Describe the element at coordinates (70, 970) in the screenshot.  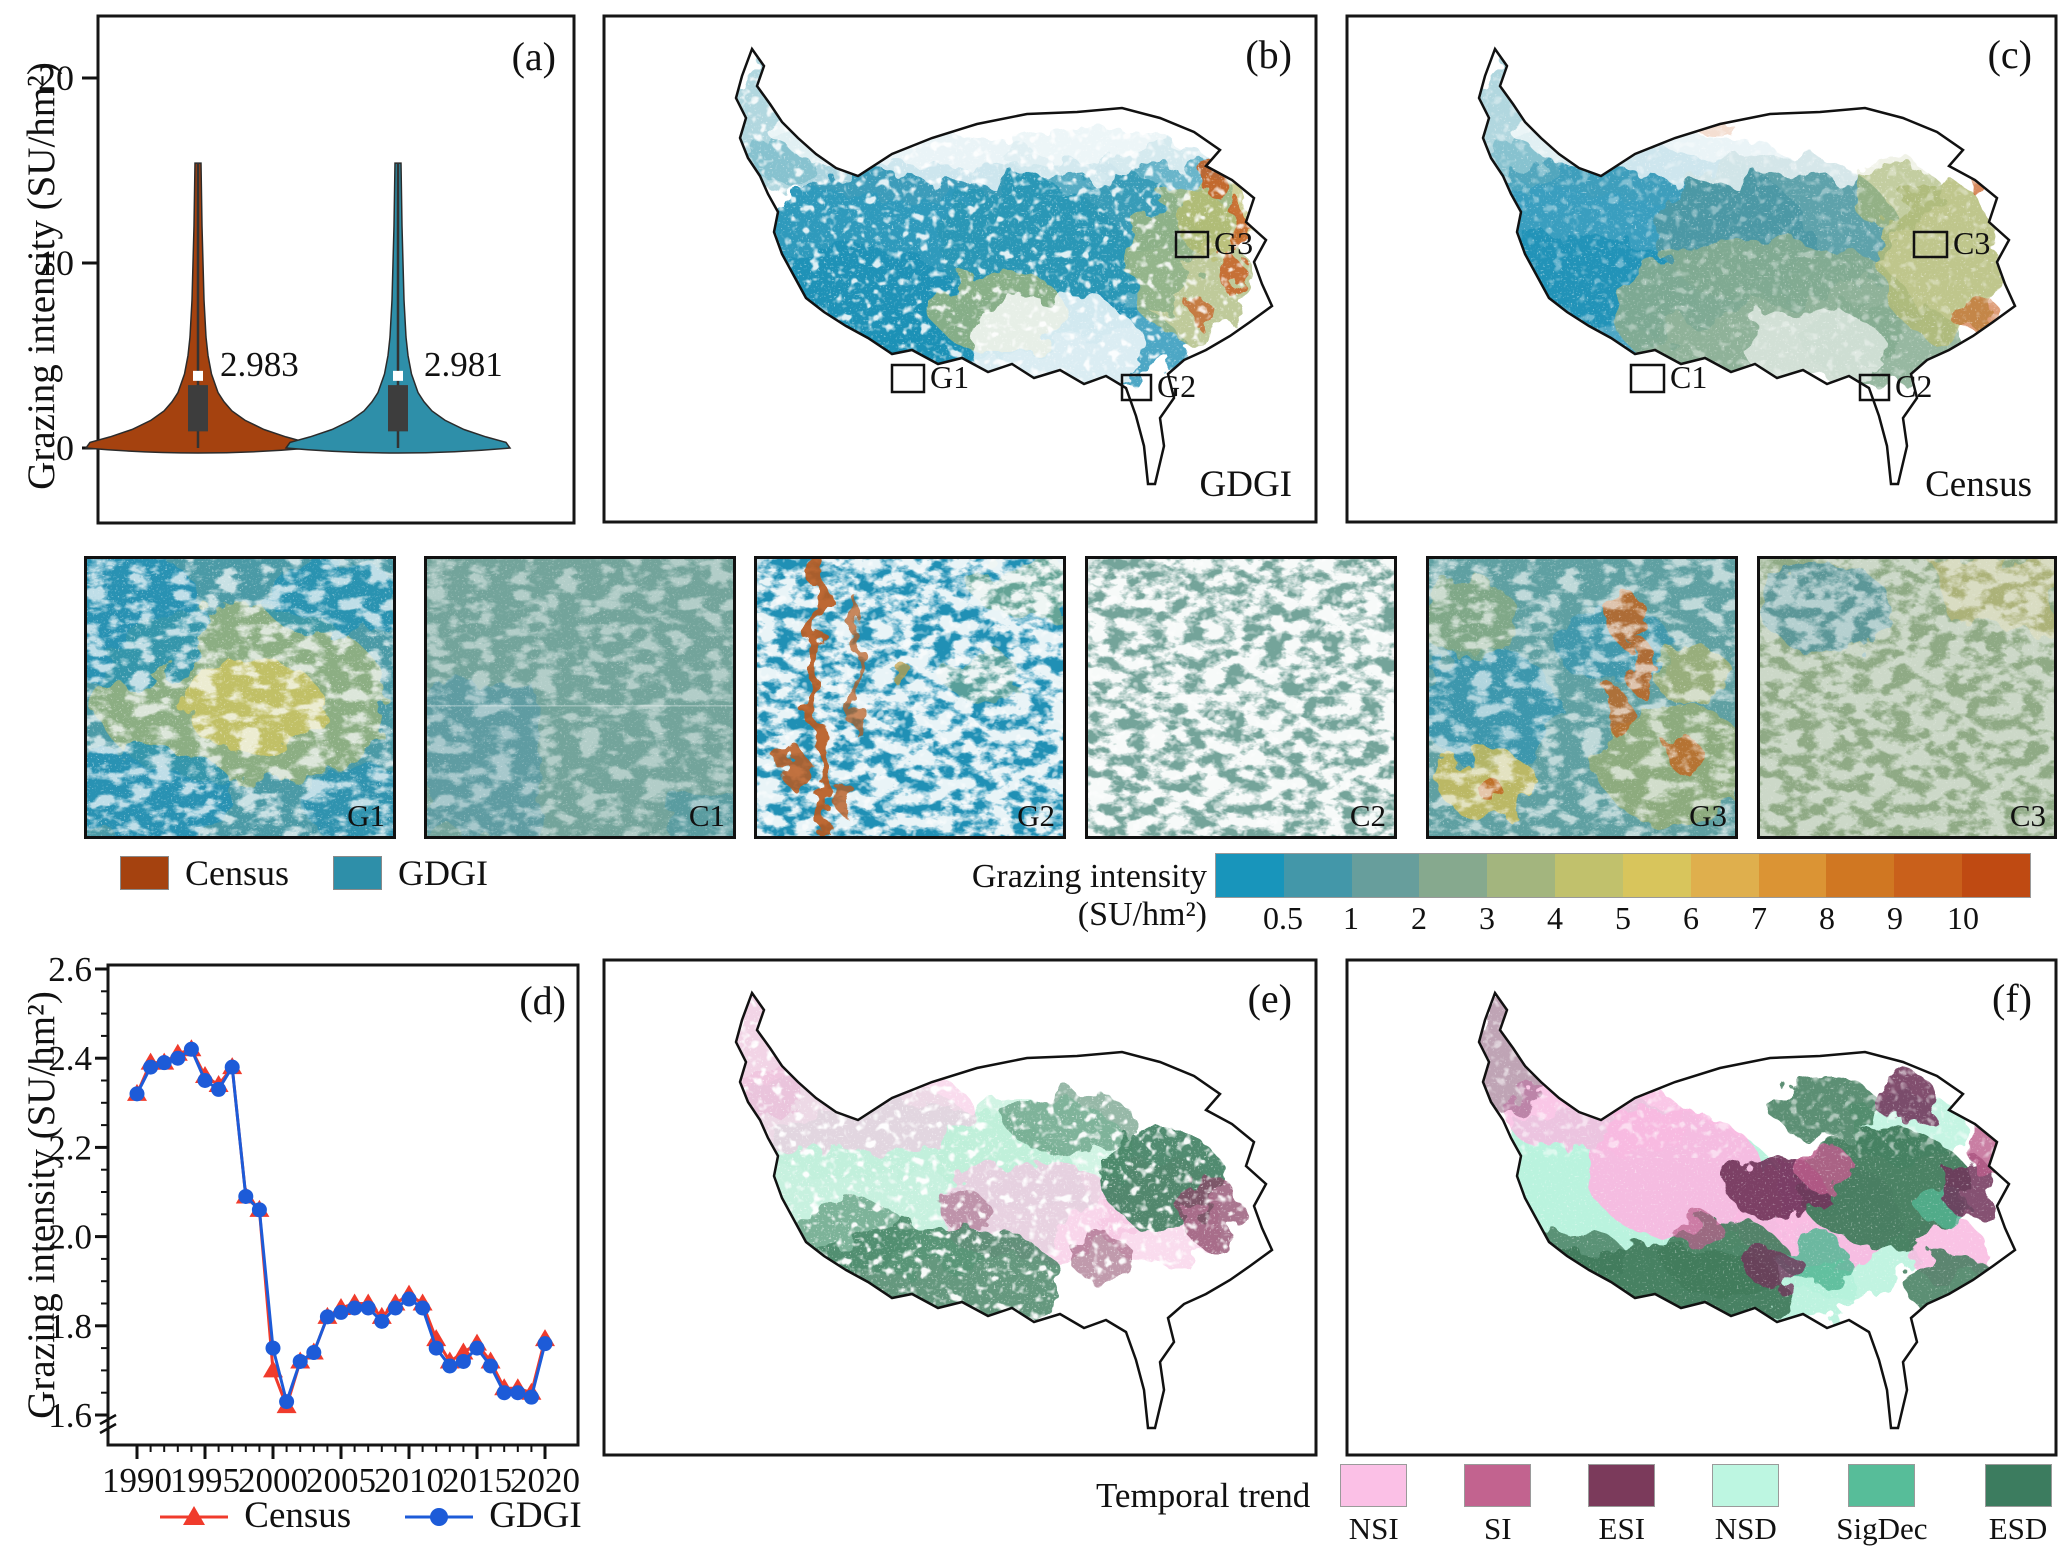
I see `y-tick-label: 2.6` at that location.